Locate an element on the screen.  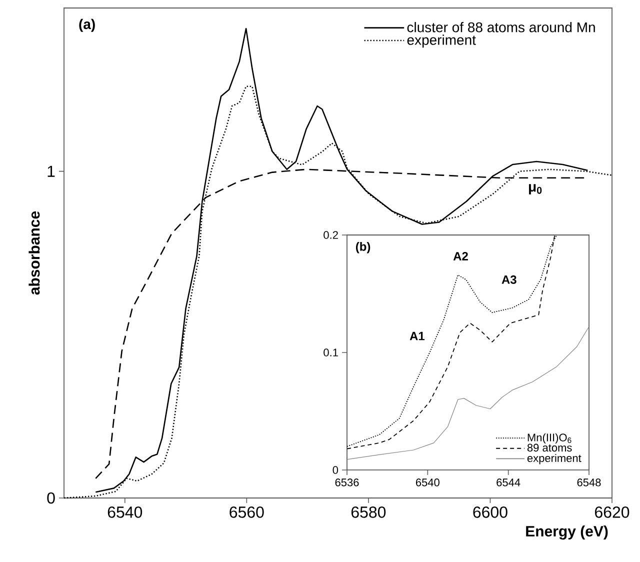
x-tick-label: 6560 is located at coordinates (247, 512).